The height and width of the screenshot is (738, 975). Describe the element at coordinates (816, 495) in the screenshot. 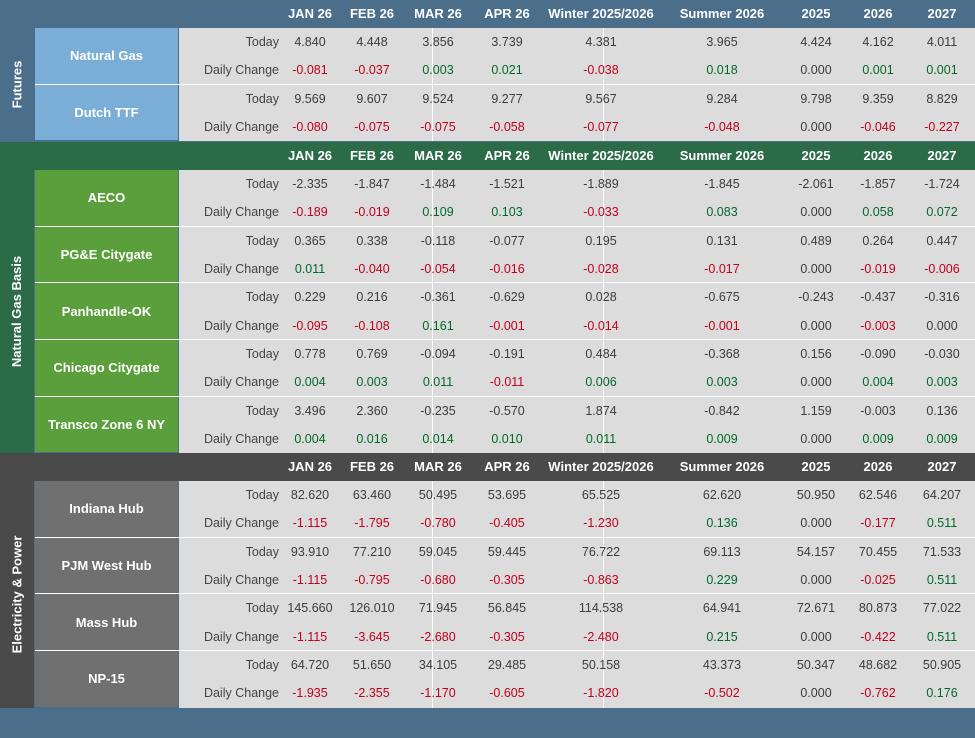

I see `today-value: 50.950` at that location.